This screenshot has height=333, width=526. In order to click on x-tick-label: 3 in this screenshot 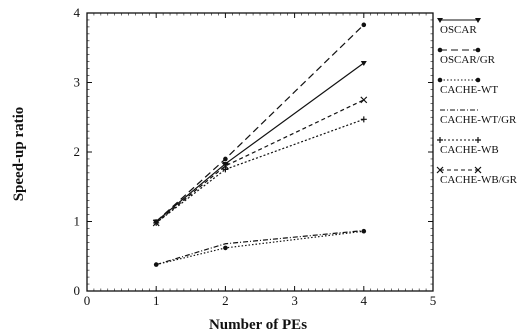, I will do `click(294, 300)`.